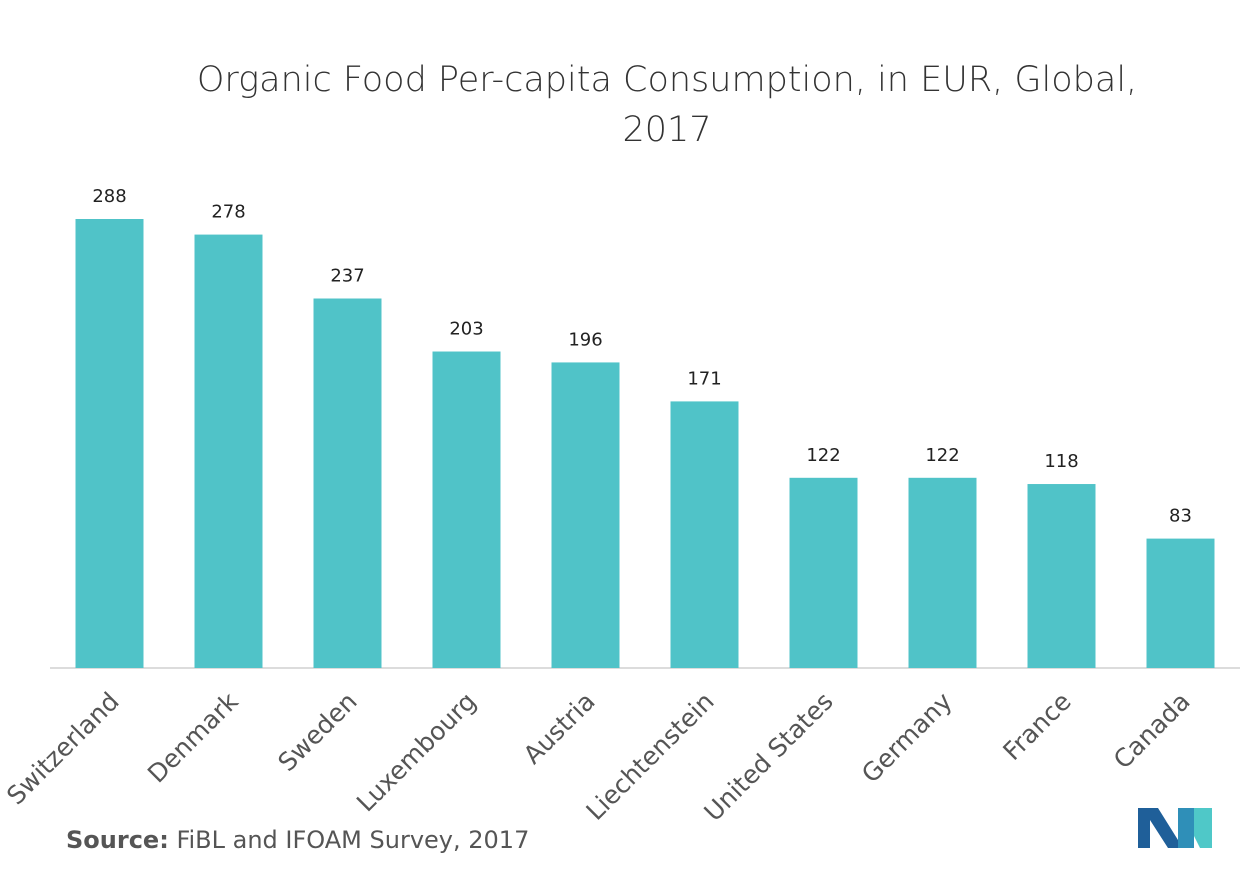 Image resolution: width=1253 pixels, height=880 pixels. I want to click on value-label: 118, so click(1061, 461).